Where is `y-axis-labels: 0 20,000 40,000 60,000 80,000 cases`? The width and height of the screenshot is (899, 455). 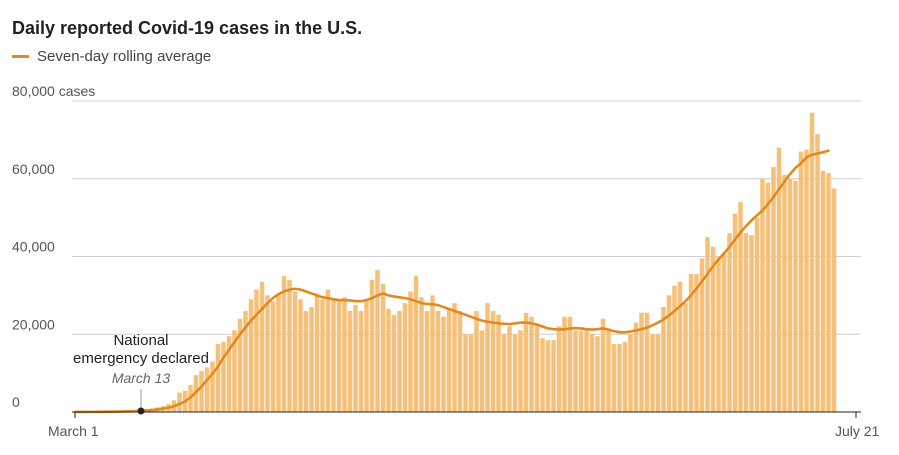
y-axis-labels: 0 20,000 40,000 60,000 80,000 cases is located at coordinates (53, 246).